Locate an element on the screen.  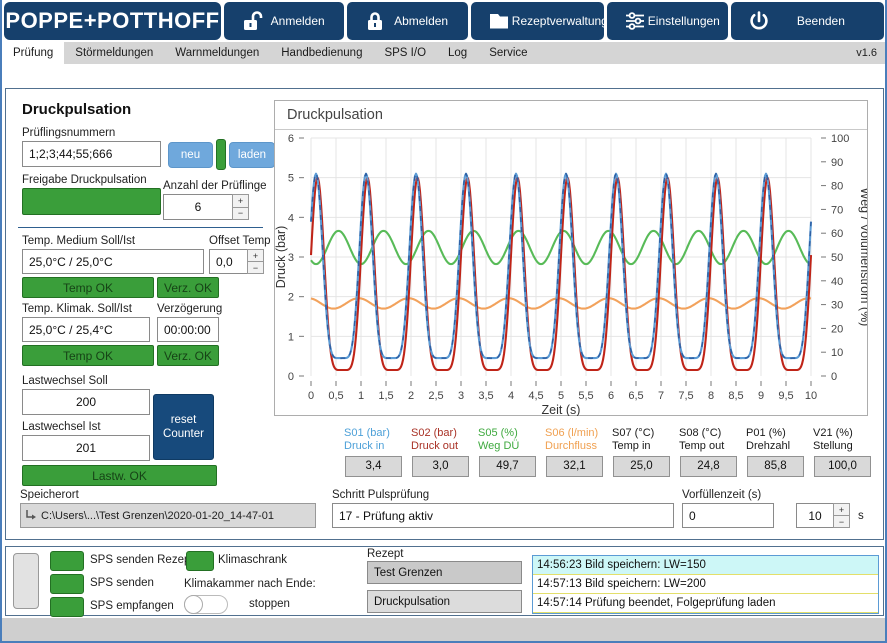
settings-button: Einstellungen is located at coordinates (667, 21).